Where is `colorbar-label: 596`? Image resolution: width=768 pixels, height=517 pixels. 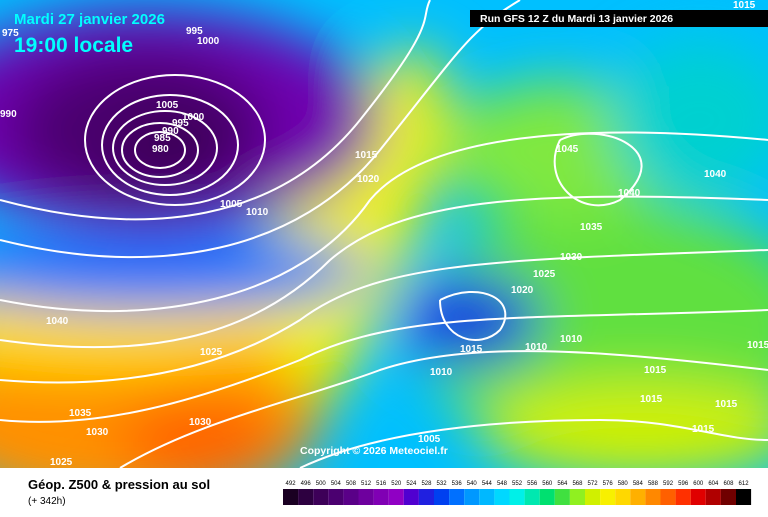 colorbar-label: 596 is located at coordinates (683, 484).